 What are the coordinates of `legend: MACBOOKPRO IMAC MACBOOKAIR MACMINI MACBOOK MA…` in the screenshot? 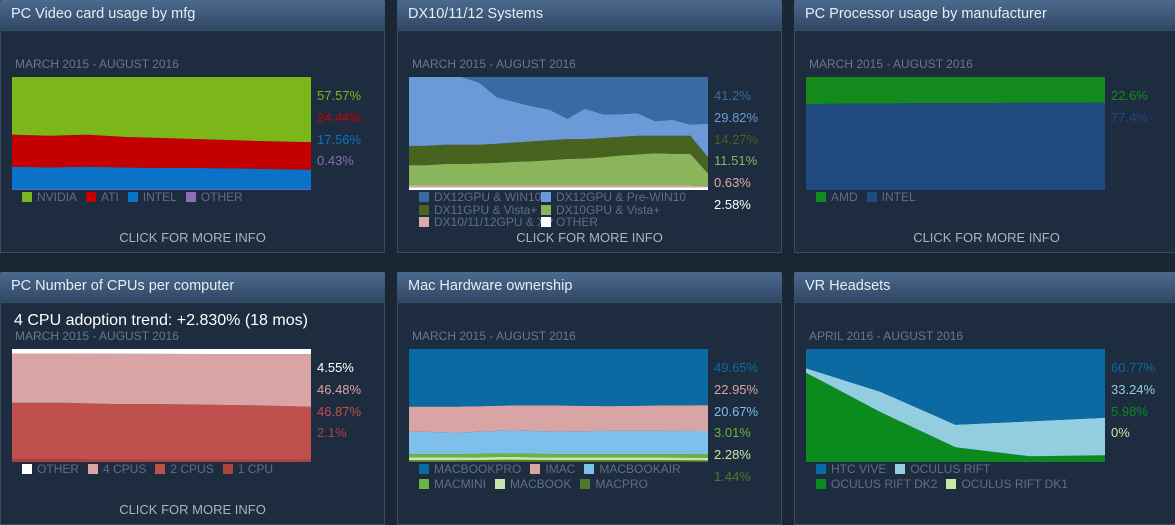 It's located at (554, 478).